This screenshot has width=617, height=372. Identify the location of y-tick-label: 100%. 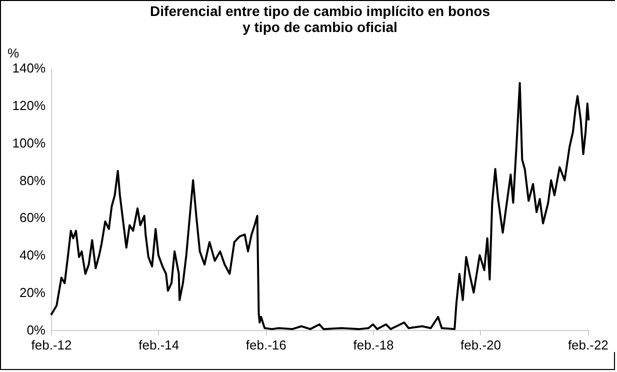
(29, 142).